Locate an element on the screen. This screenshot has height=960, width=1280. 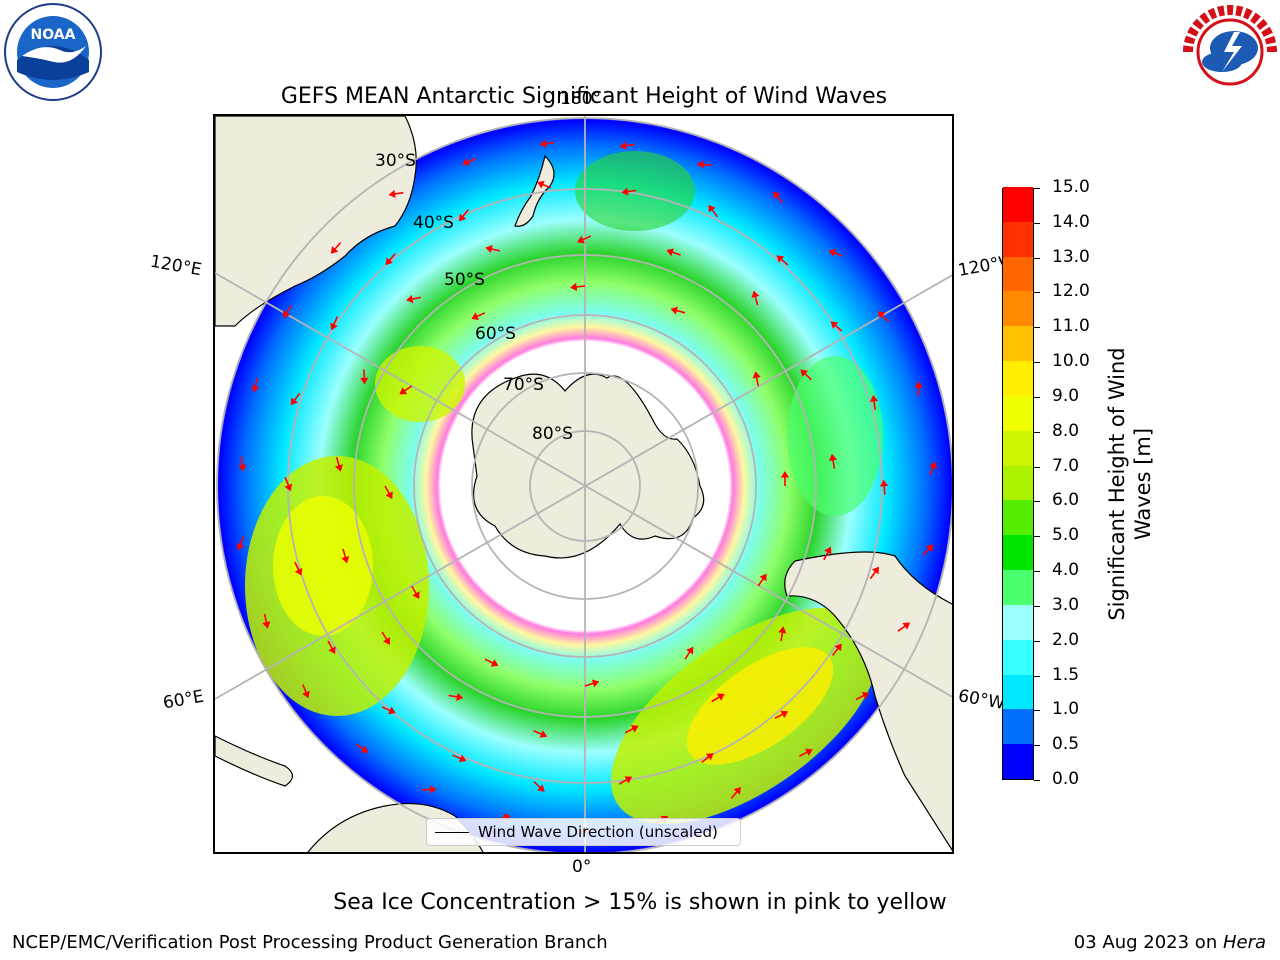
wave-high-zone-pacific is located at coordinates (420, 384).